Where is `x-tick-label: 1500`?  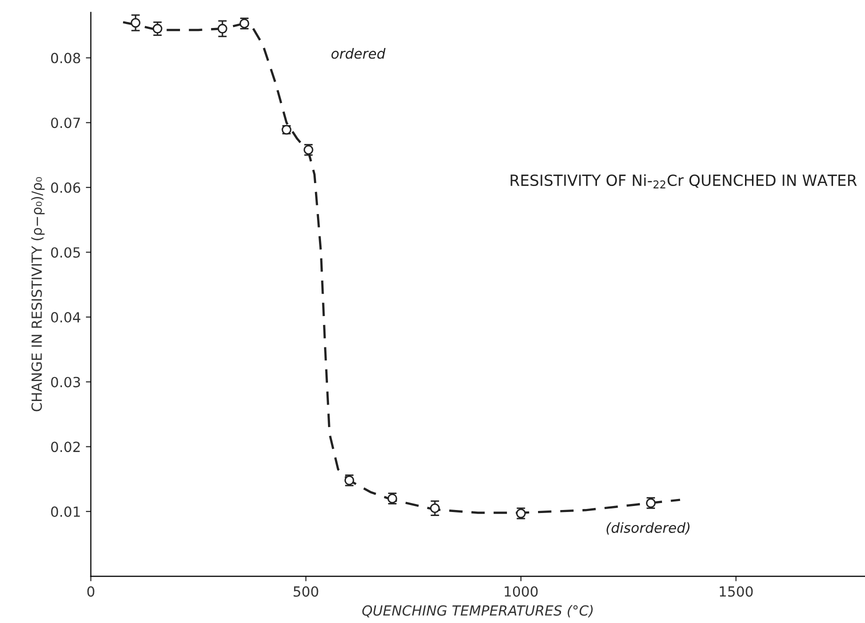
x-tick-label: 1500 is located at coordinates (736, 591).